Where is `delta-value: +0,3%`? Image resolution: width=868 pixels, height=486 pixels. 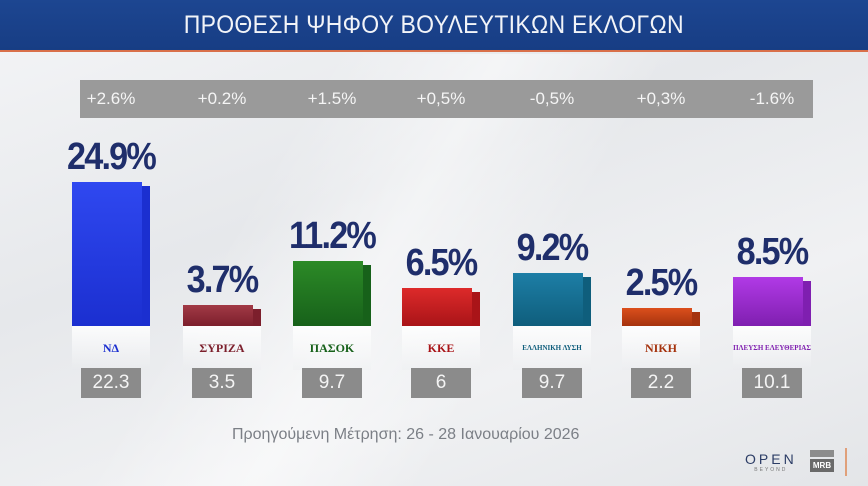 delta-value: +0,3% is located at coordinates (661, 98).